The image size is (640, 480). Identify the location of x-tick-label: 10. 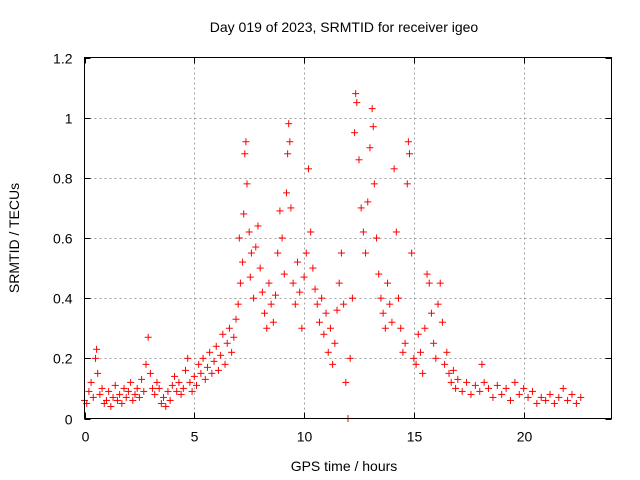
(305, 437).